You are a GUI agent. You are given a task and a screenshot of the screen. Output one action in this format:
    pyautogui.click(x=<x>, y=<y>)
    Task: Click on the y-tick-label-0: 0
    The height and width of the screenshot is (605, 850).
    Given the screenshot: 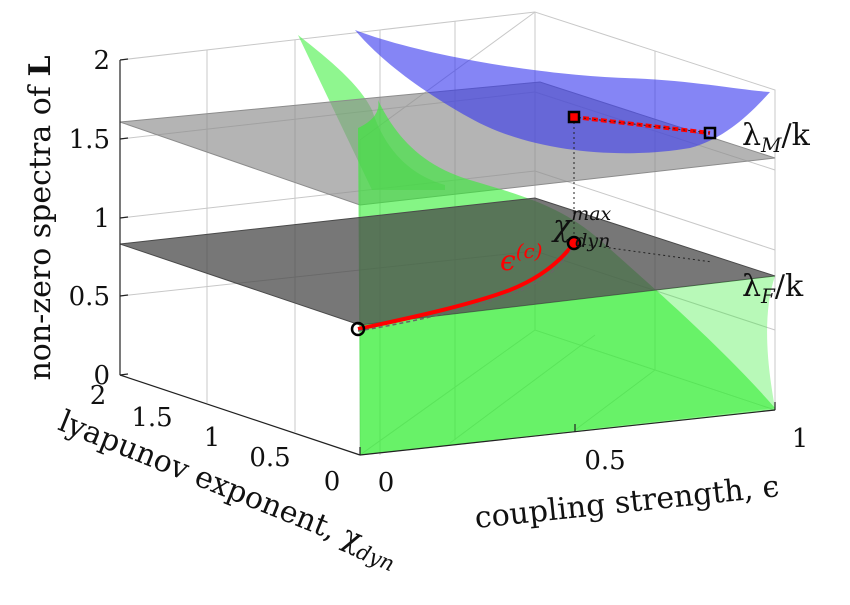 What is the action you would take?
    pyautogui.click(x=332, y=482)
    